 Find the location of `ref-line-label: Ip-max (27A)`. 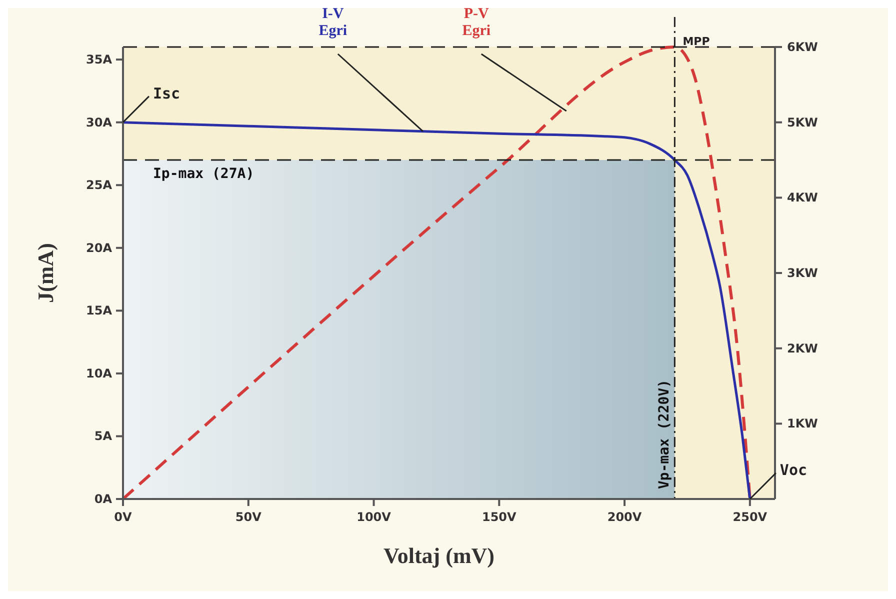

ref-line-label: Ip-max (27A) is located at coordinates (203, 174).